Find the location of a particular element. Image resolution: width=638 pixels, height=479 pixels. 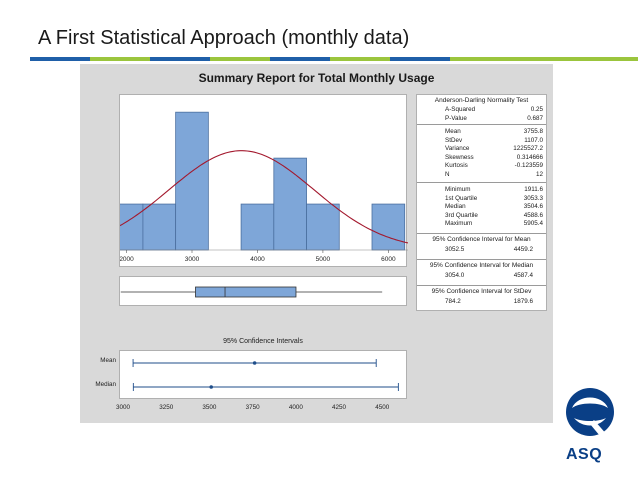

ci-stdev-high: 1879.6 is located at coordinates (523, 301).